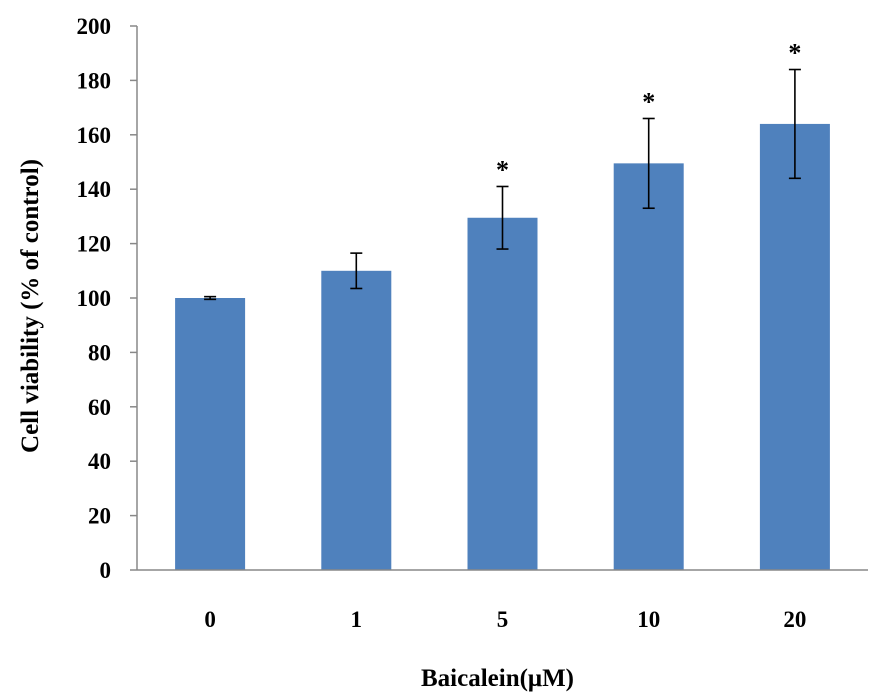 Image resolution: width=876 pixels, height=696 pixels. I want to click on x-tick-label: 0, so click(210, 619).